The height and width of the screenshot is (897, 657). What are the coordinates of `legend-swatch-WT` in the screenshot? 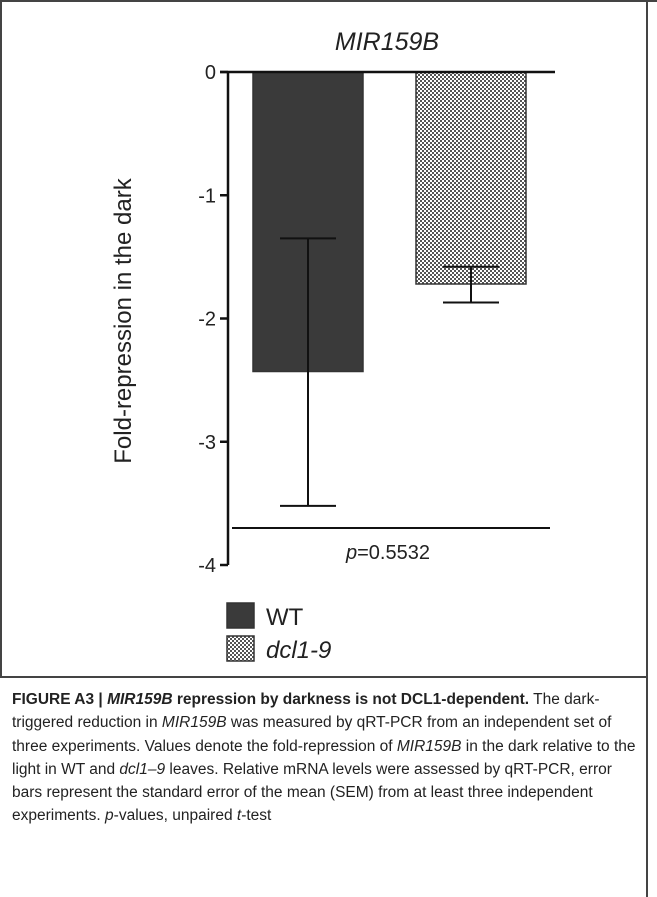 It's located at (240, 615).